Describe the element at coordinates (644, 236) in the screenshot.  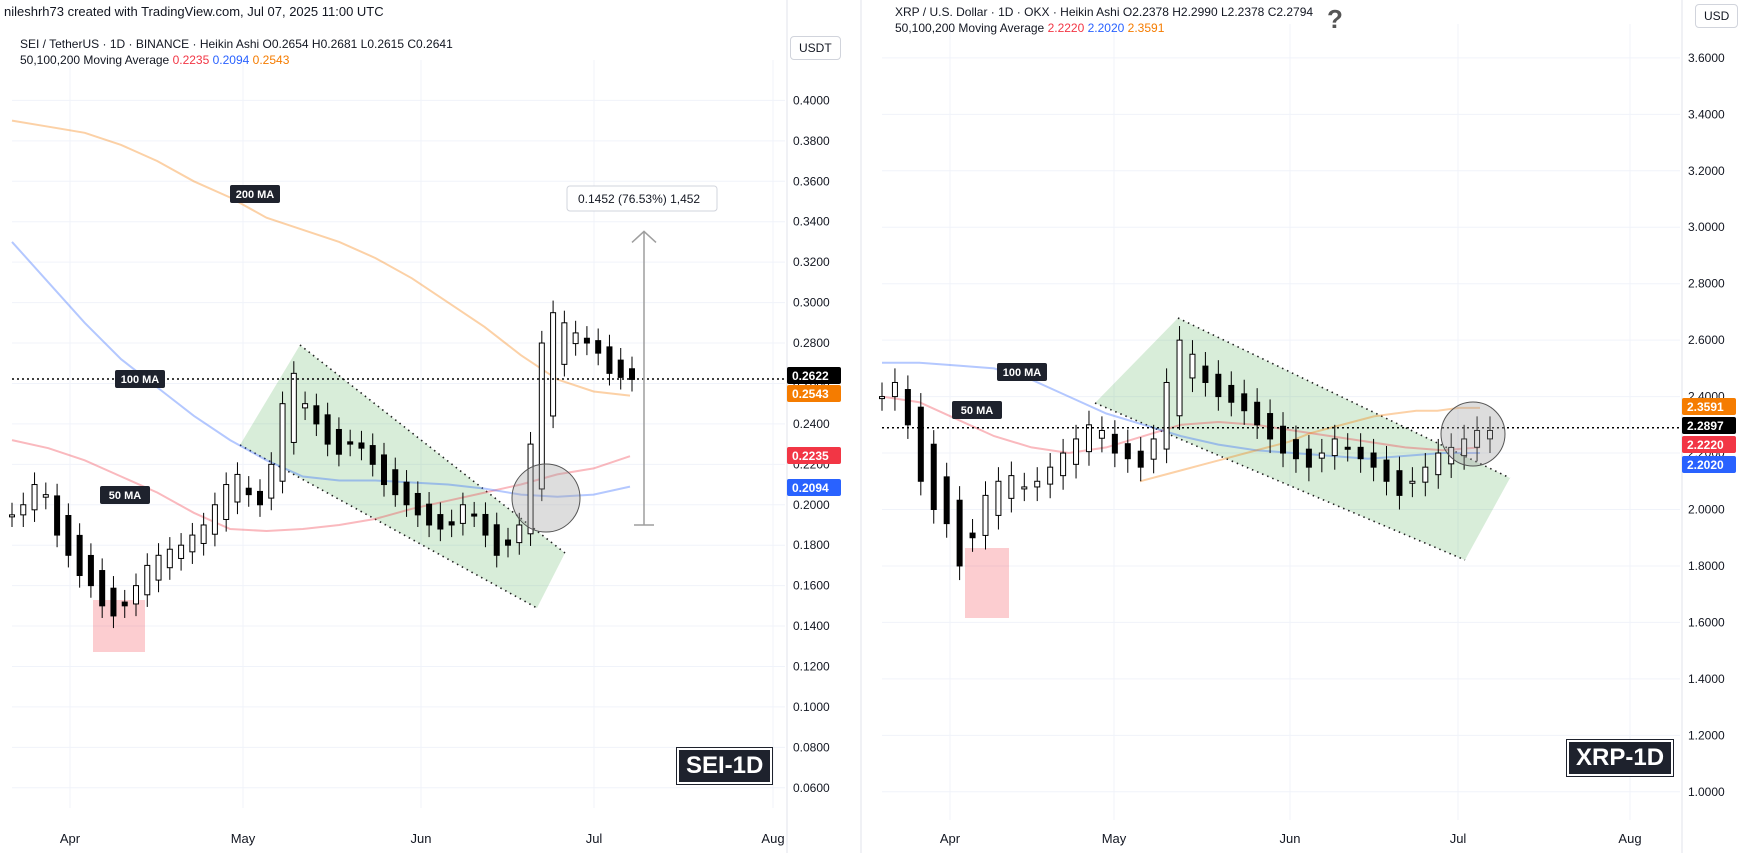
I see `sei-measure-arrowhead` at that location.